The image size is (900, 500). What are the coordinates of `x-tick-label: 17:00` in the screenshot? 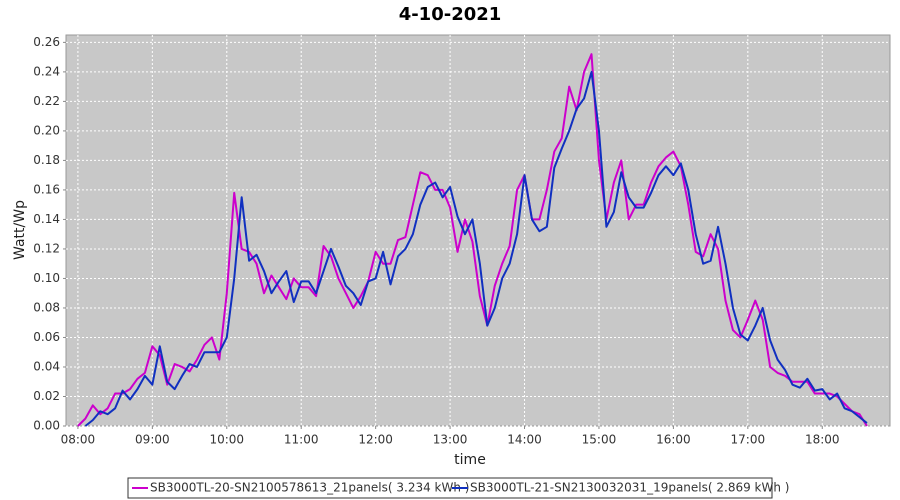 It's located at (748, 440).